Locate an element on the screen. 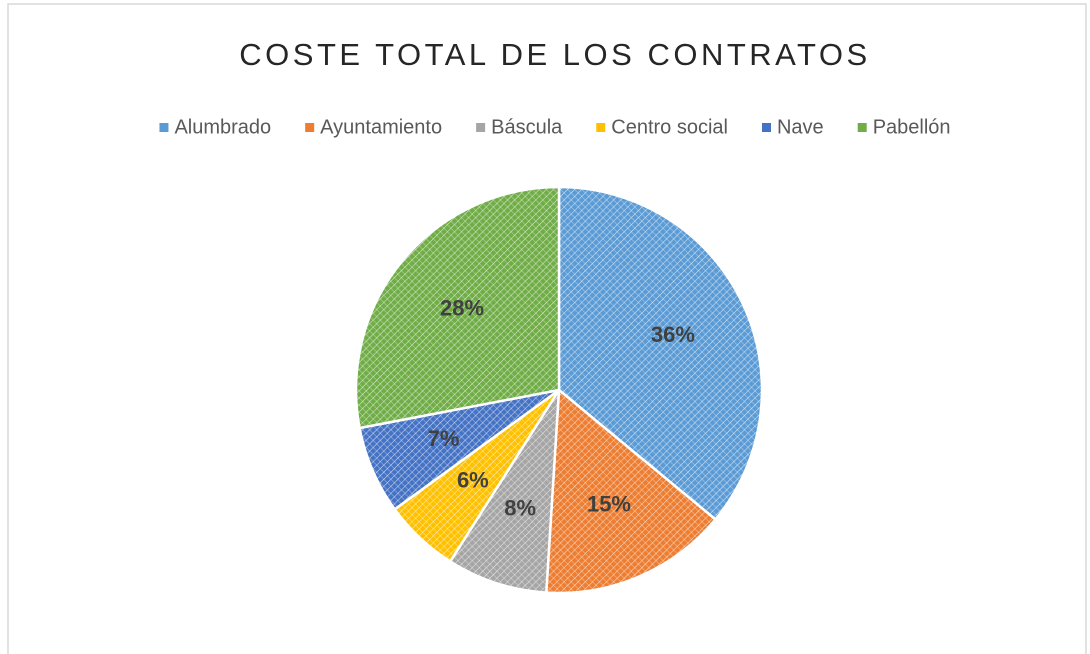 This screenshot has width=1090, height=654. data-label: 36% is located at coordinates (673, 334).